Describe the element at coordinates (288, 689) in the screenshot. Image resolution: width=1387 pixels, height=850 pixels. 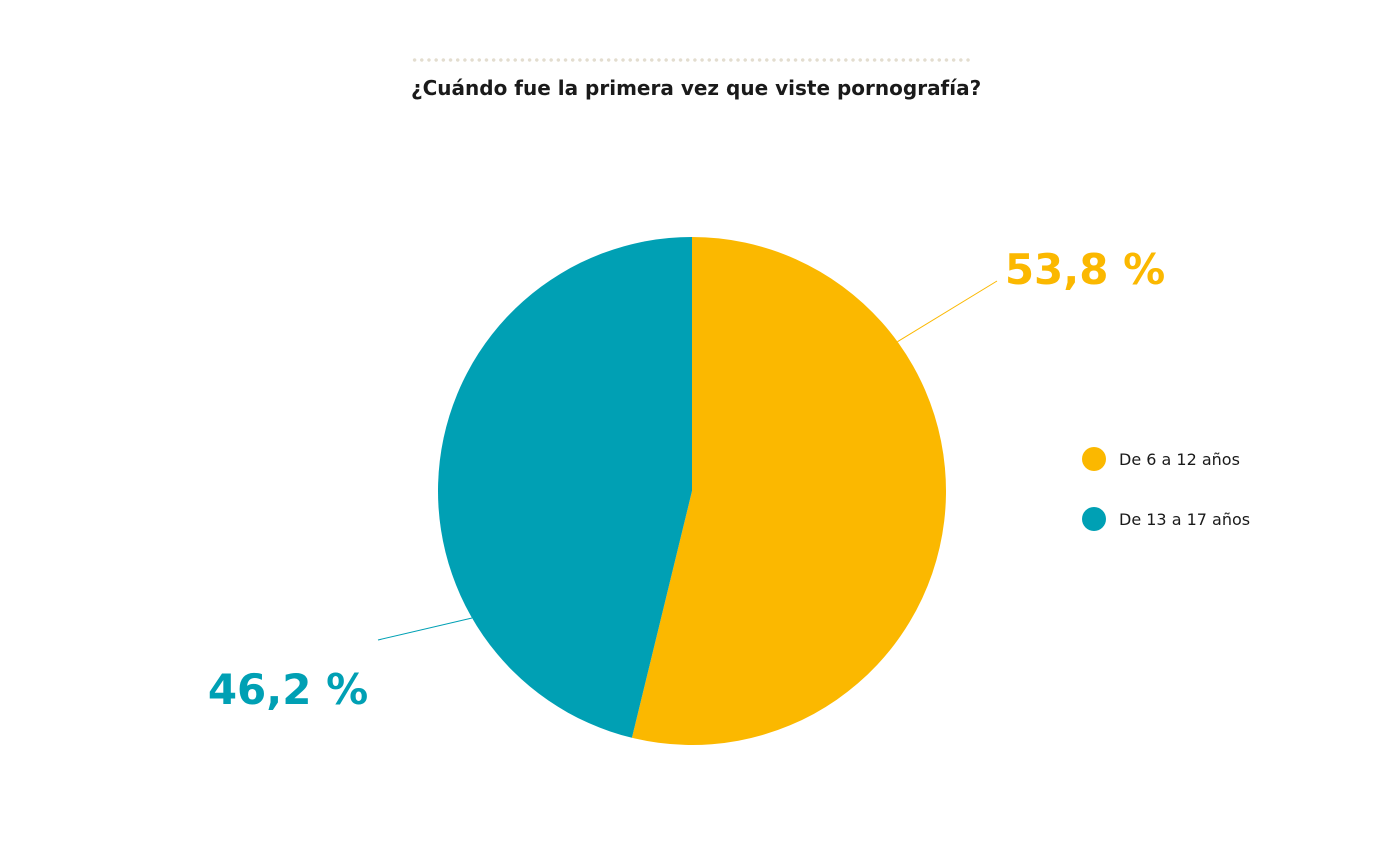
I see `value-label-13-17: 46,2 %` at that location.